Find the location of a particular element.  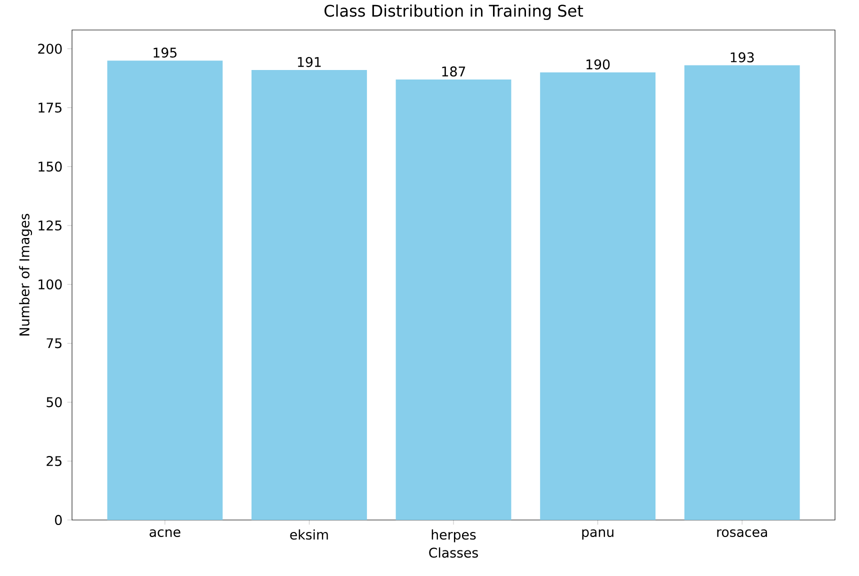

y-axis-title: Number of Images is located at coordinates (25, 275).